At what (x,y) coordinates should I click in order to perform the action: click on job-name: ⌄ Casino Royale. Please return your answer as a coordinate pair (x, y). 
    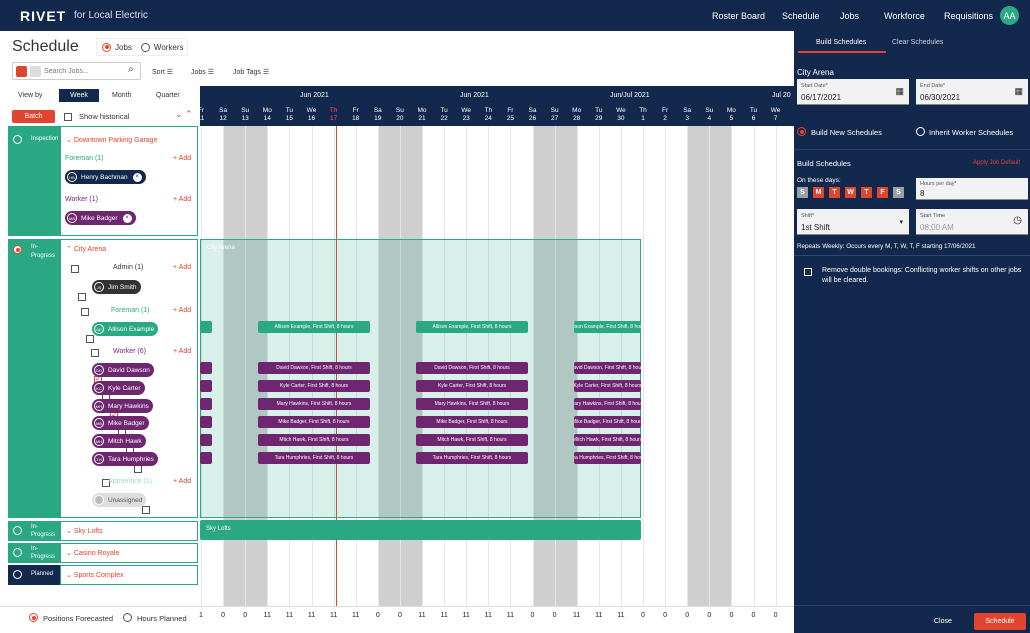
    Looking at the image, I should click on (93, 553).